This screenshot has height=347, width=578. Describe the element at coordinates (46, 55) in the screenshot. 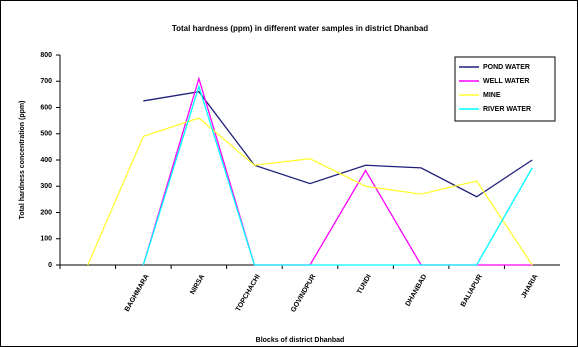

I see `y-tick-label: 800` at that location.